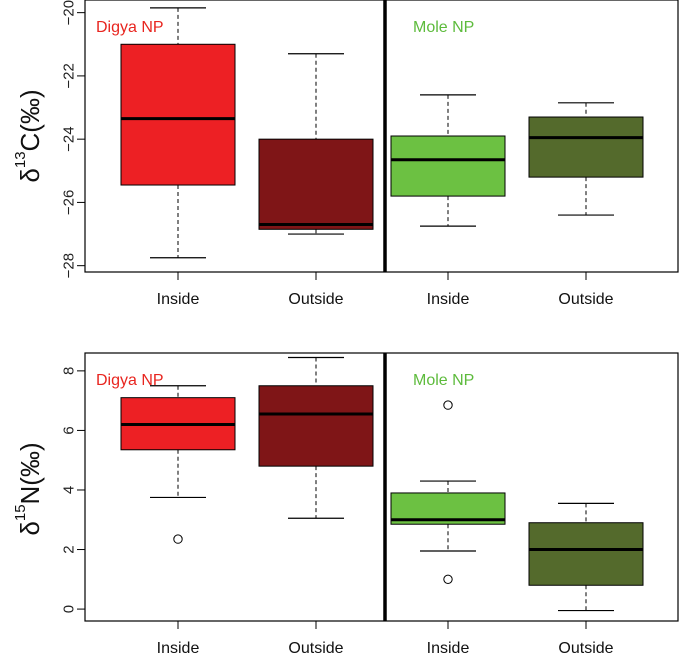 The width and height of the screenshot is (687, 660). I want to click on y-axis-label-superscript: 13, so click(20, 159).